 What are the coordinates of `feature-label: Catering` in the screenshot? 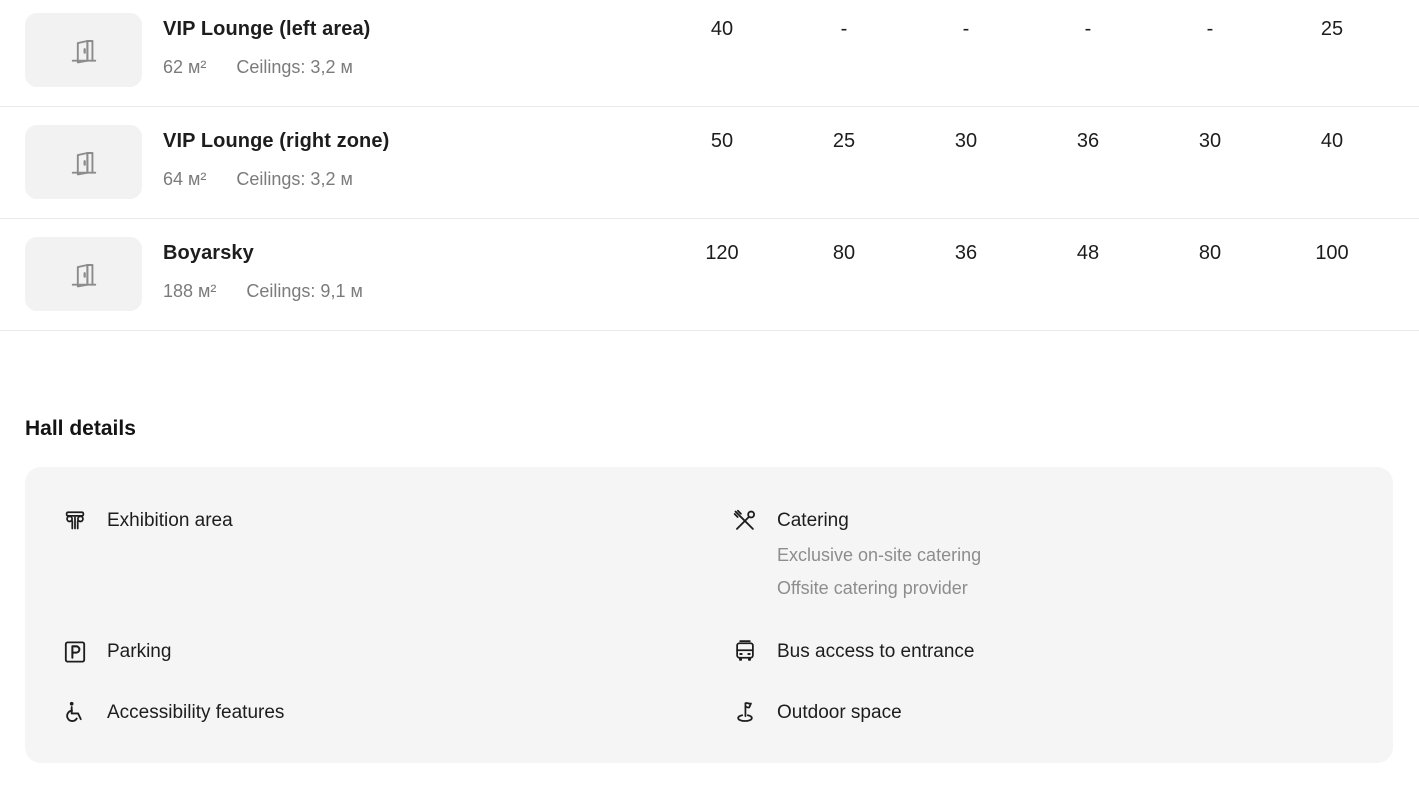 It's located at (813, 520).